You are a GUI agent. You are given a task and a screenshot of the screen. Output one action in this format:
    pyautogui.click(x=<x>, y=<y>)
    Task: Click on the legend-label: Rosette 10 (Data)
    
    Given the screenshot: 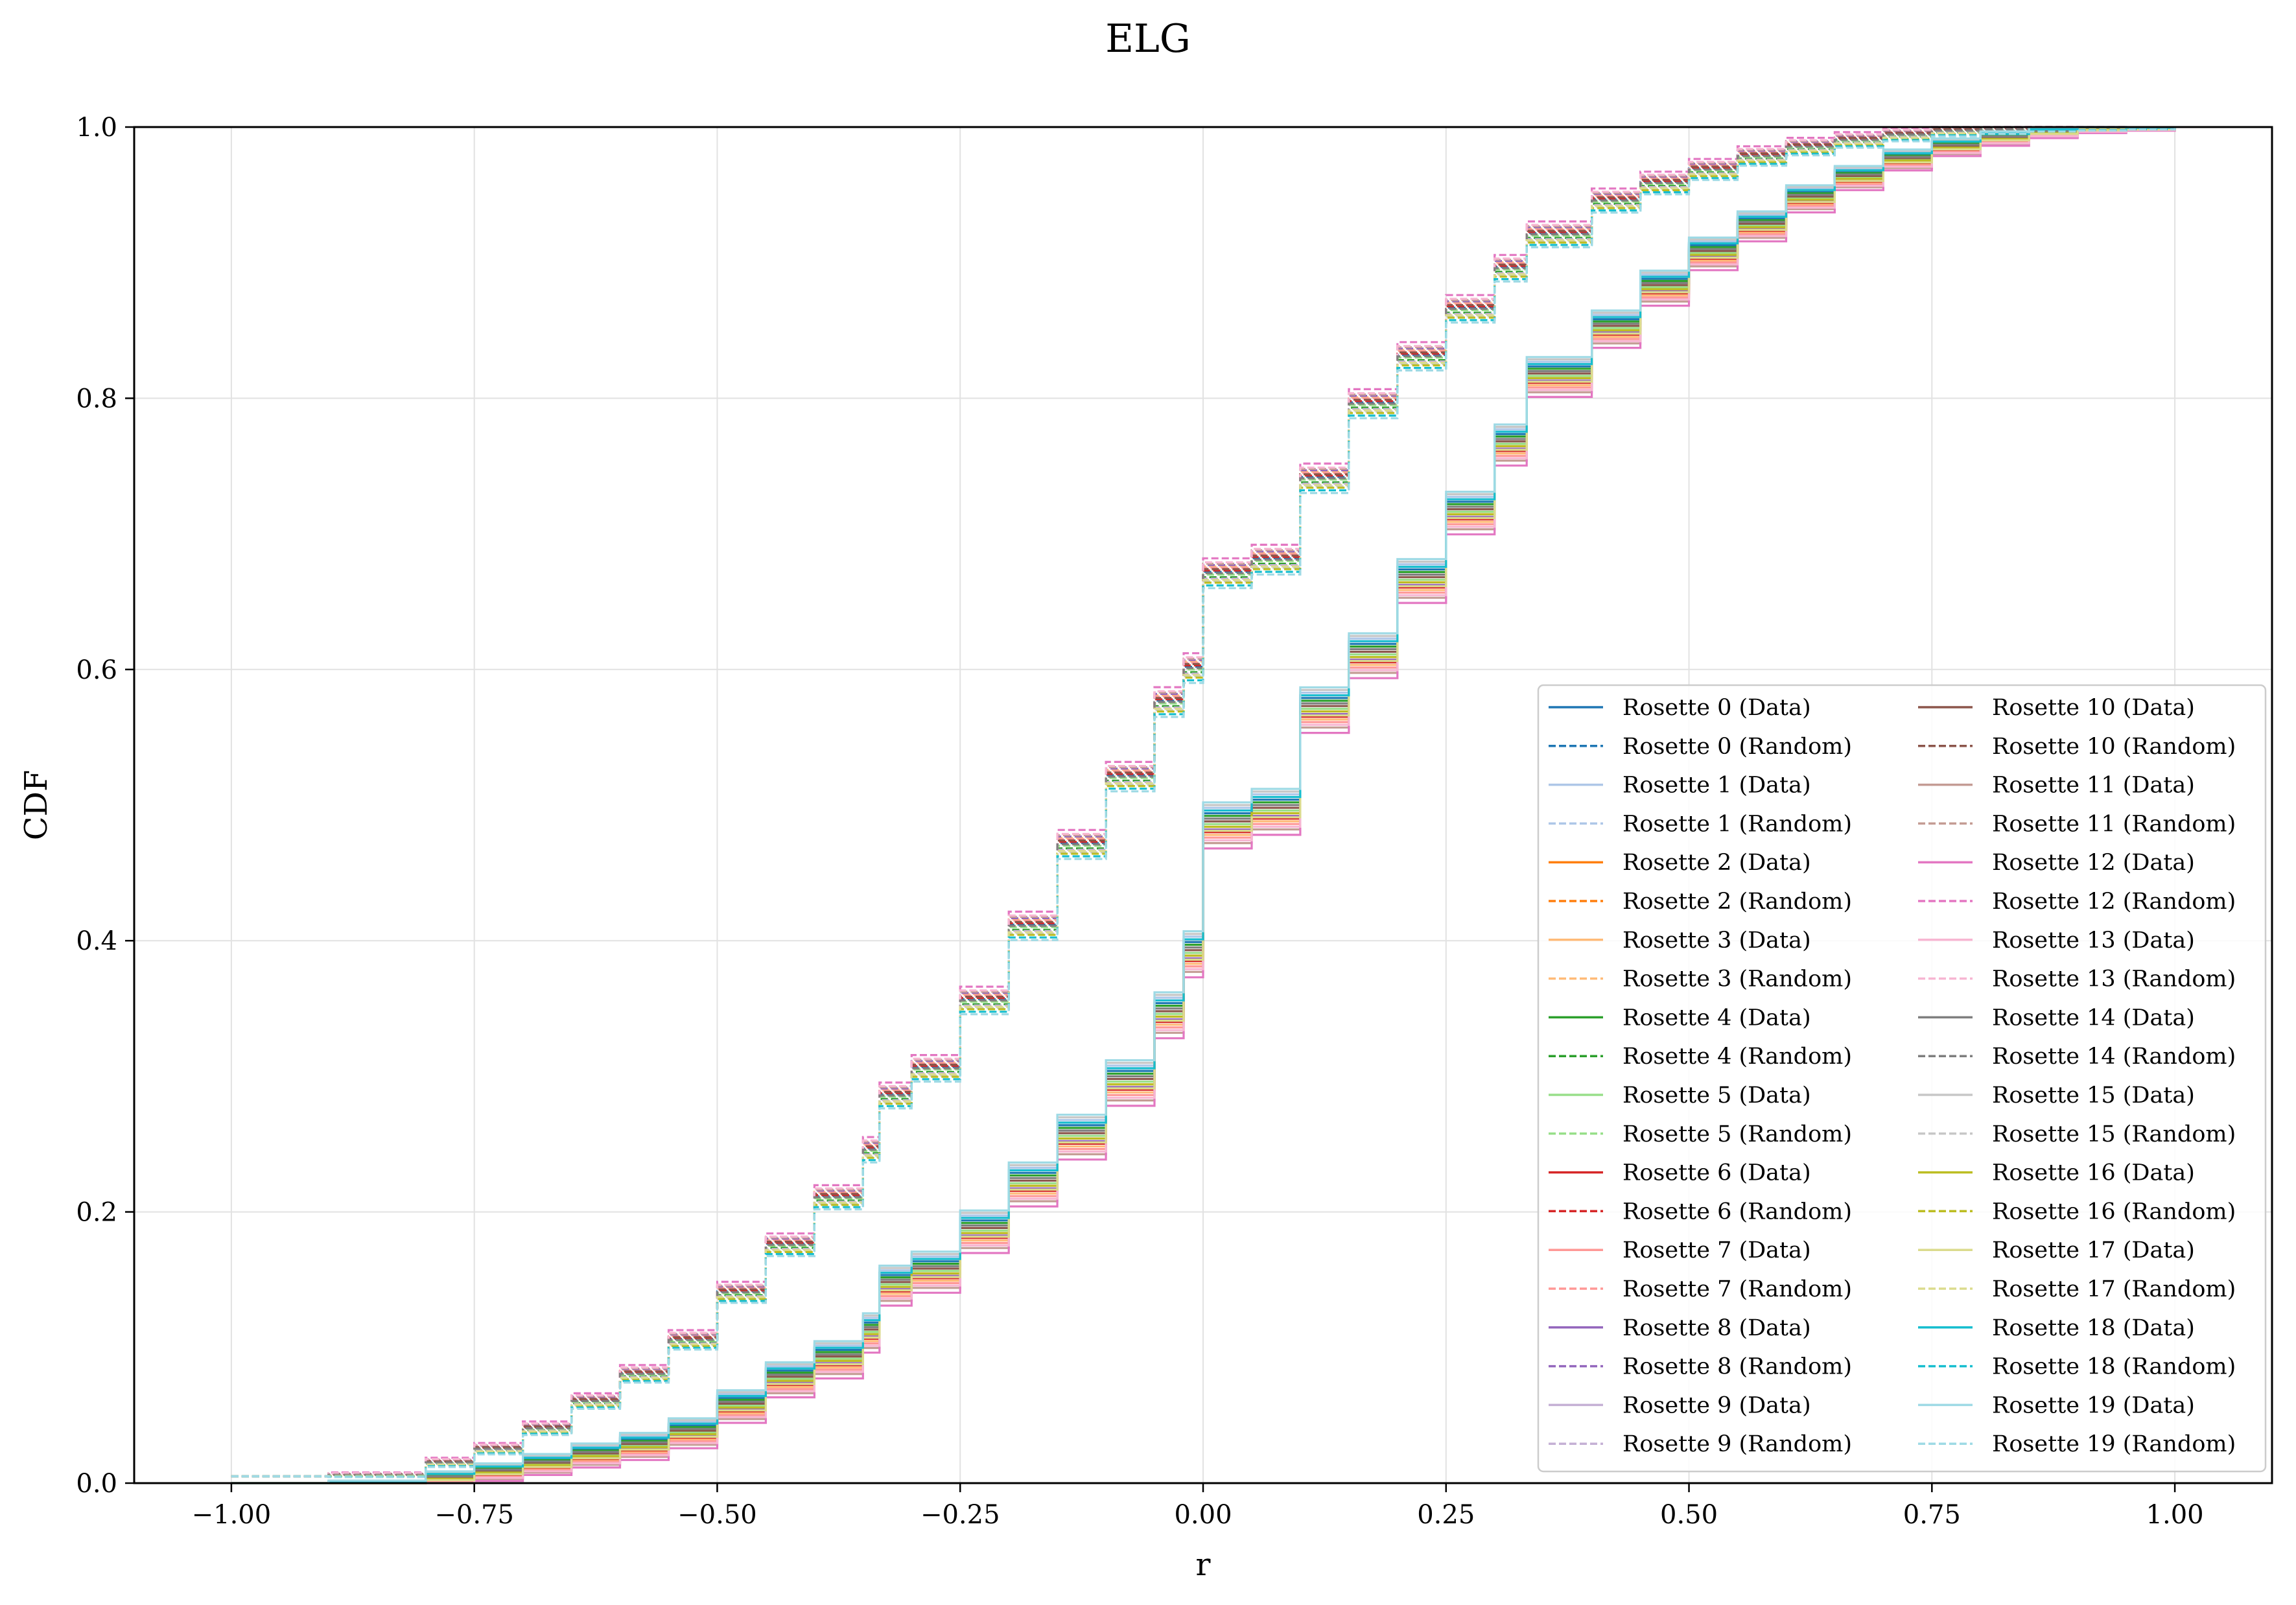 What is the action you would take?
    pyautogui.click(x=2094, y=708)
    